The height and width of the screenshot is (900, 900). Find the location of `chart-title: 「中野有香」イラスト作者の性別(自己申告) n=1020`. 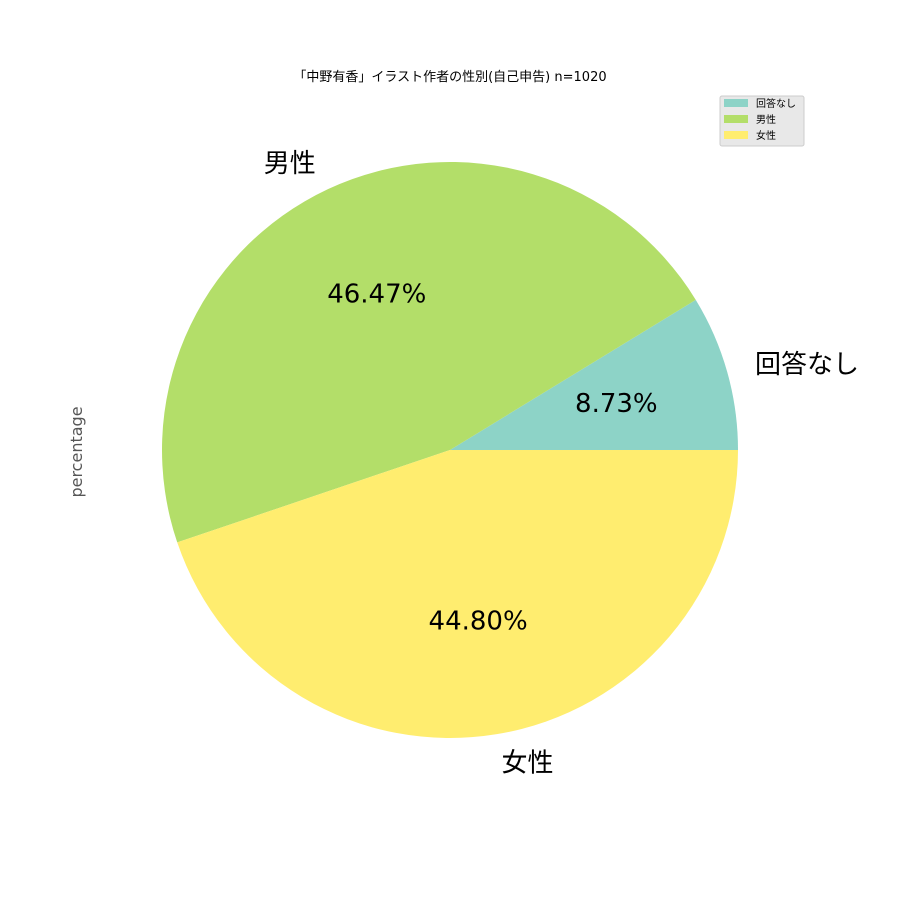

chart-title: 「中野有香」イラスト作者の性別(自己申告) n=1020 is located at coordinates (449, 77).